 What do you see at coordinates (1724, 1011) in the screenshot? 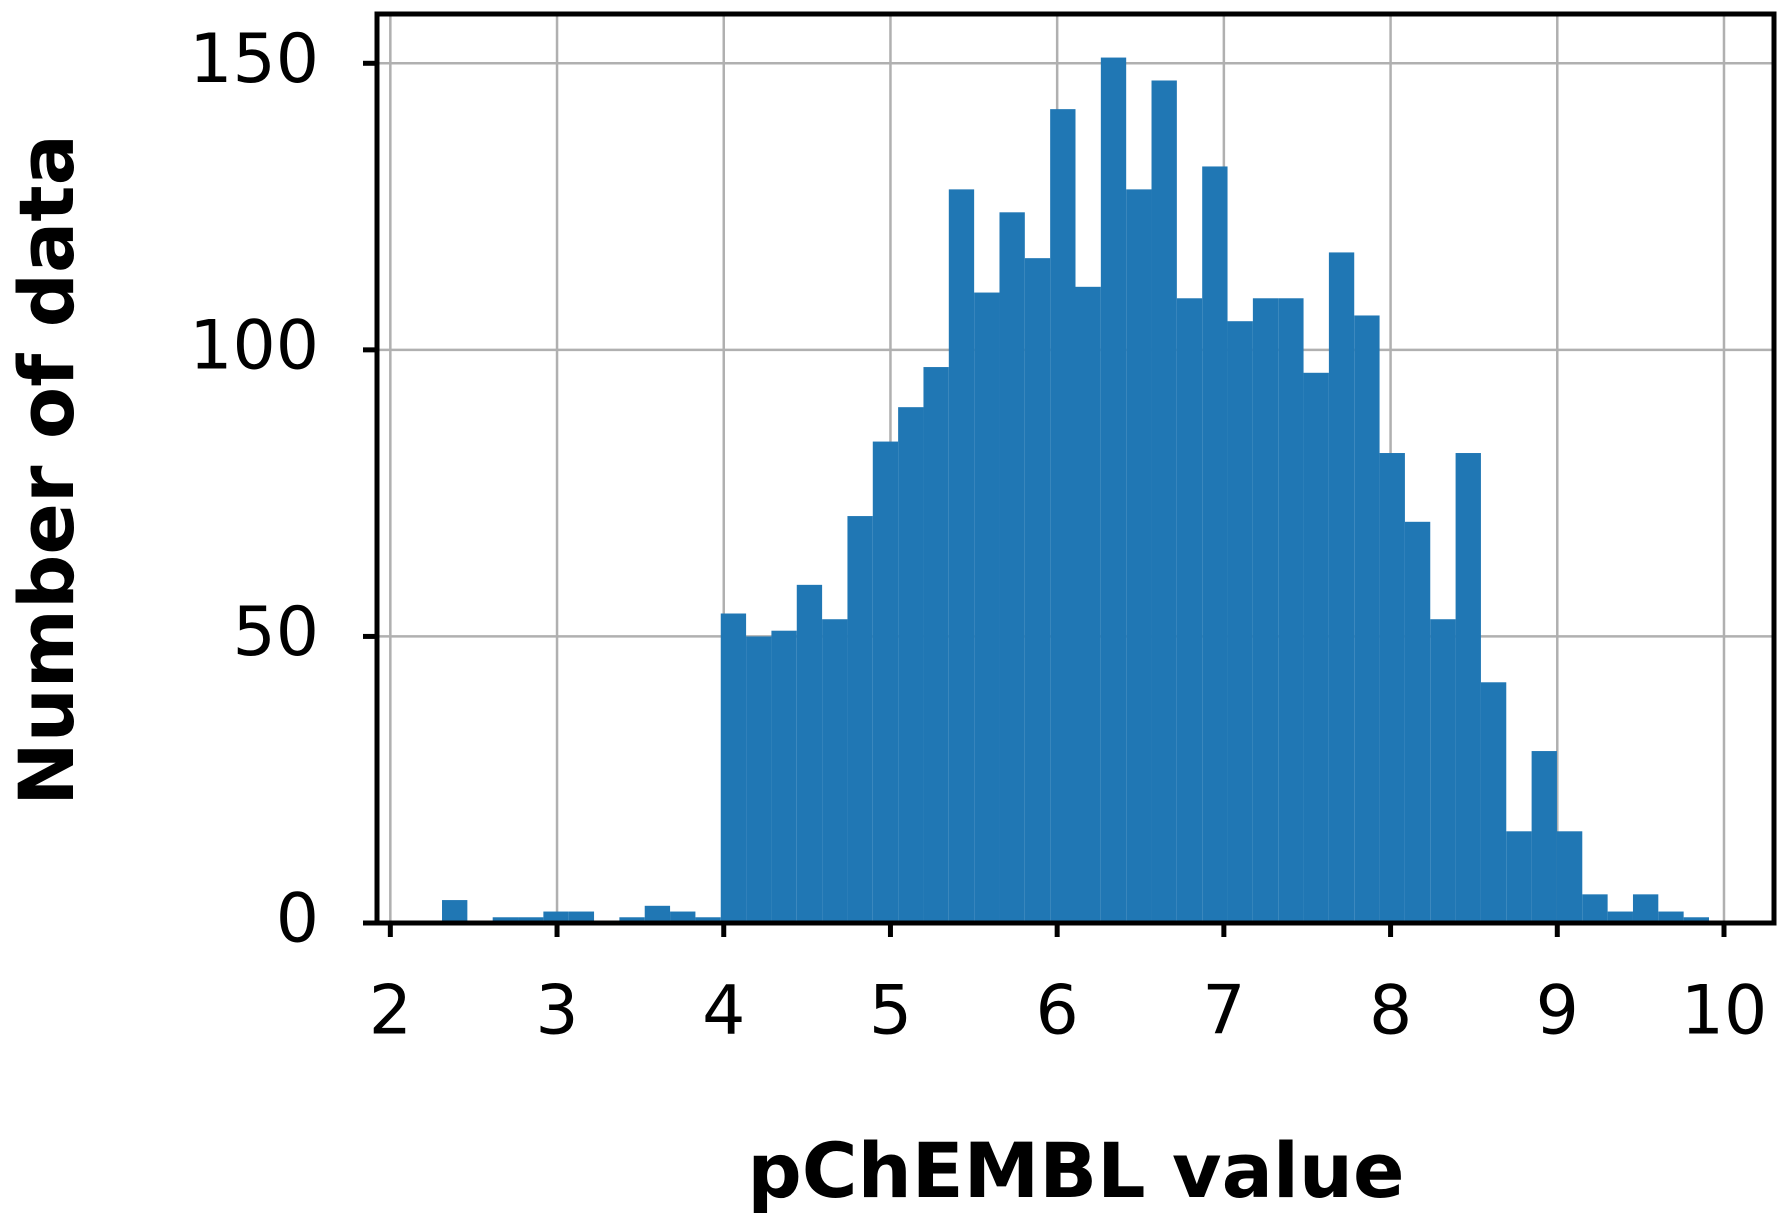
I see `x-tick-label: 10` at bounding box center [1724, 1011].